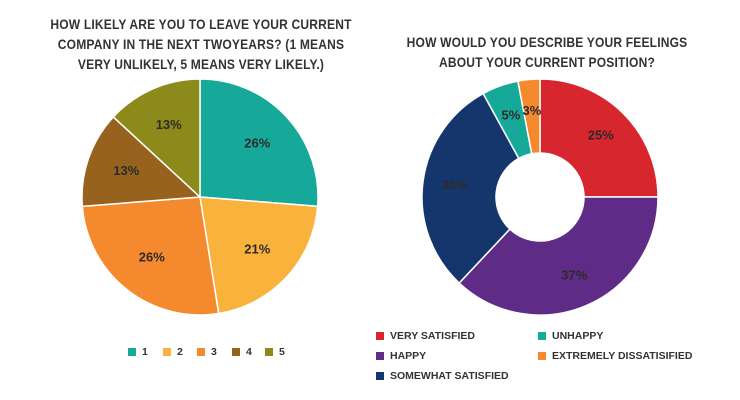 The image size is (740, 400). Describe the element at coordinates (201, 64) in the screenshot. I see `left-chart-title-line: VERY UNLIKELY, 5 MEANS VERY LIKELY.)` at that location.